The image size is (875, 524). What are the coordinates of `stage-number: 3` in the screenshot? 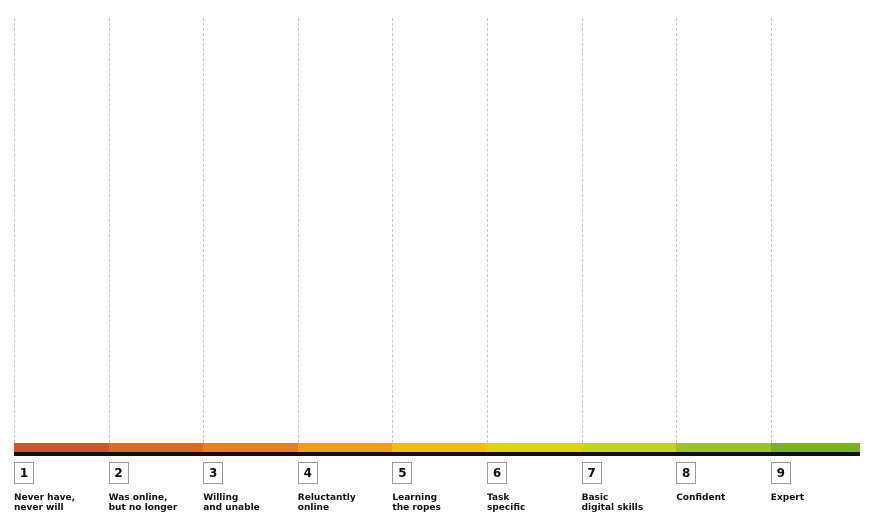 It's located at (213, 473).